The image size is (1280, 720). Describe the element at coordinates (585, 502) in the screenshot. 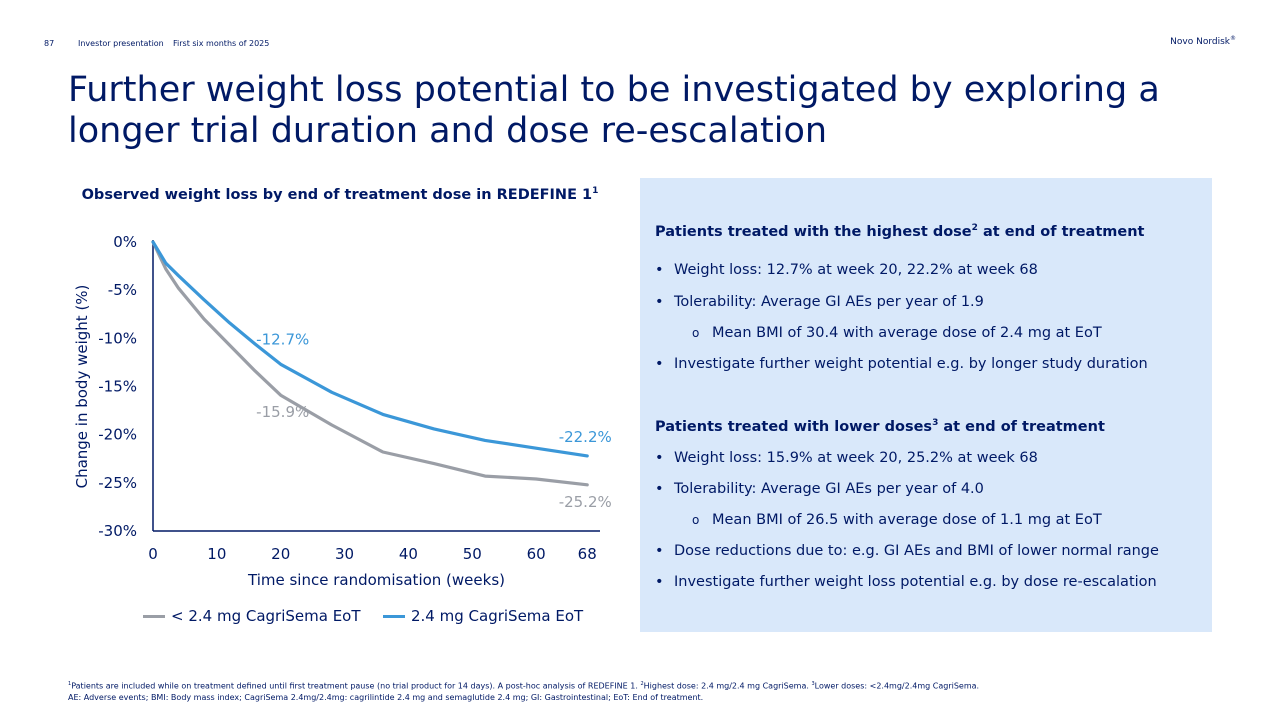

I see `data-label: -25.2%` at that location.